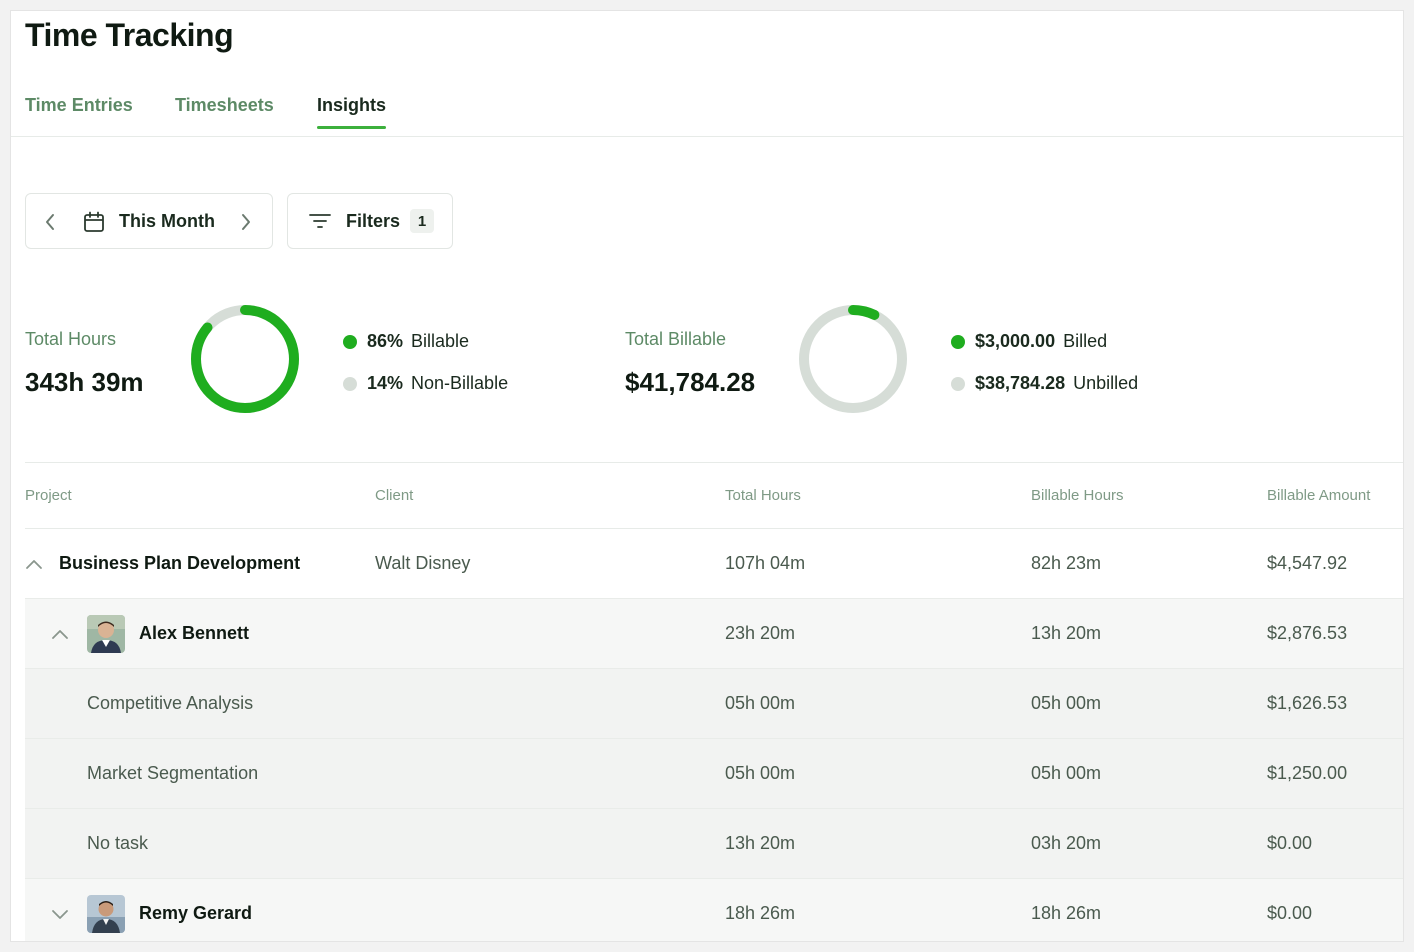 This screenshot has width=1414, height=952. Describe the element at coordinates (1307, 703) in the screenshot. I see `billable-amount-cell: $1,626.53` at that location.